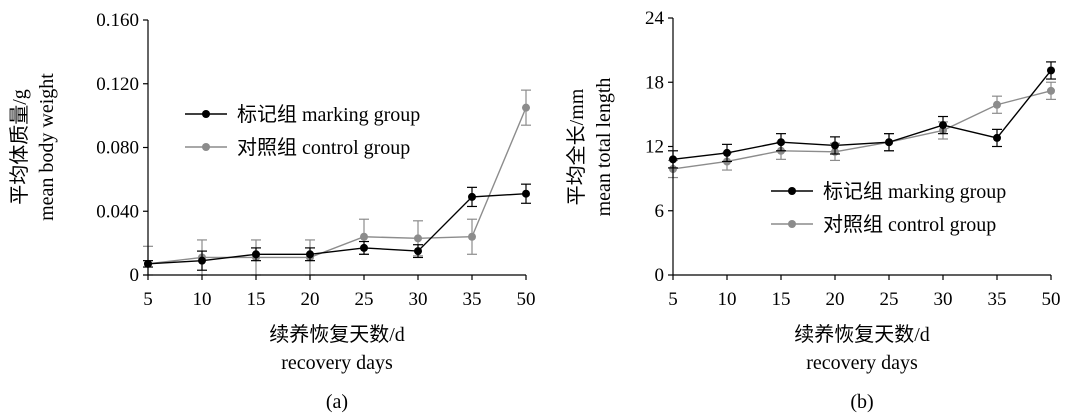  What do you see at coordinates (654, 82) in the screenshot?
I see `y-tick-label: 18` at bounding box center [654, 82].